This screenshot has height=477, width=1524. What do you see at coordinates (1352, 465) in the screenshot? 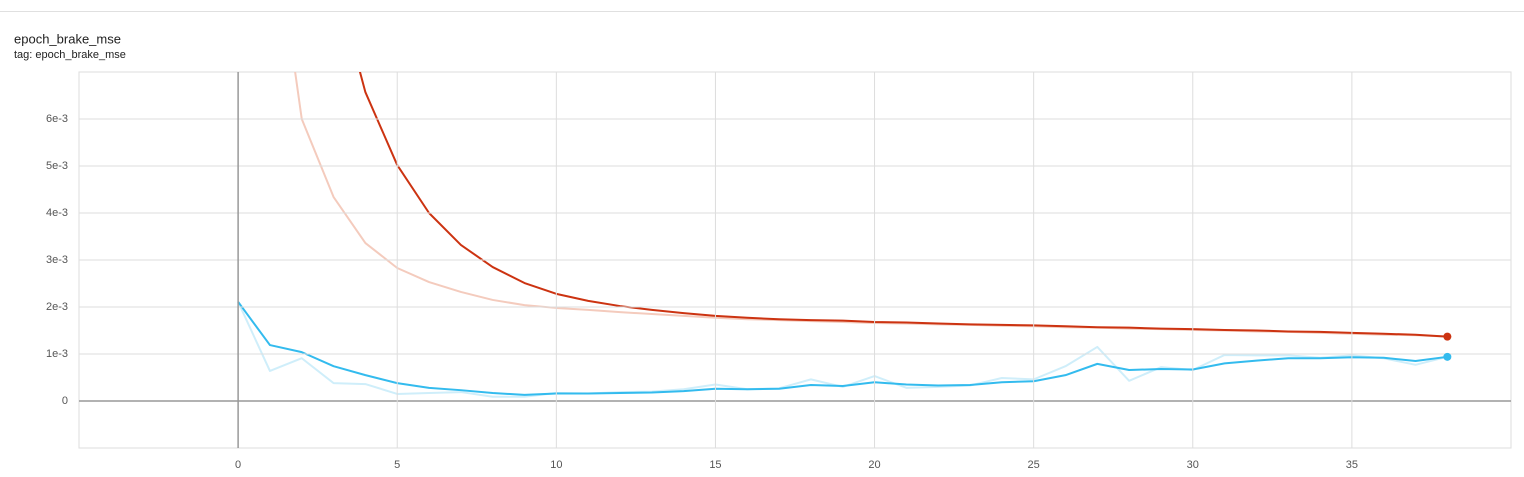
I see `x-tick-label: 35` at bounding box center [1352, 465].